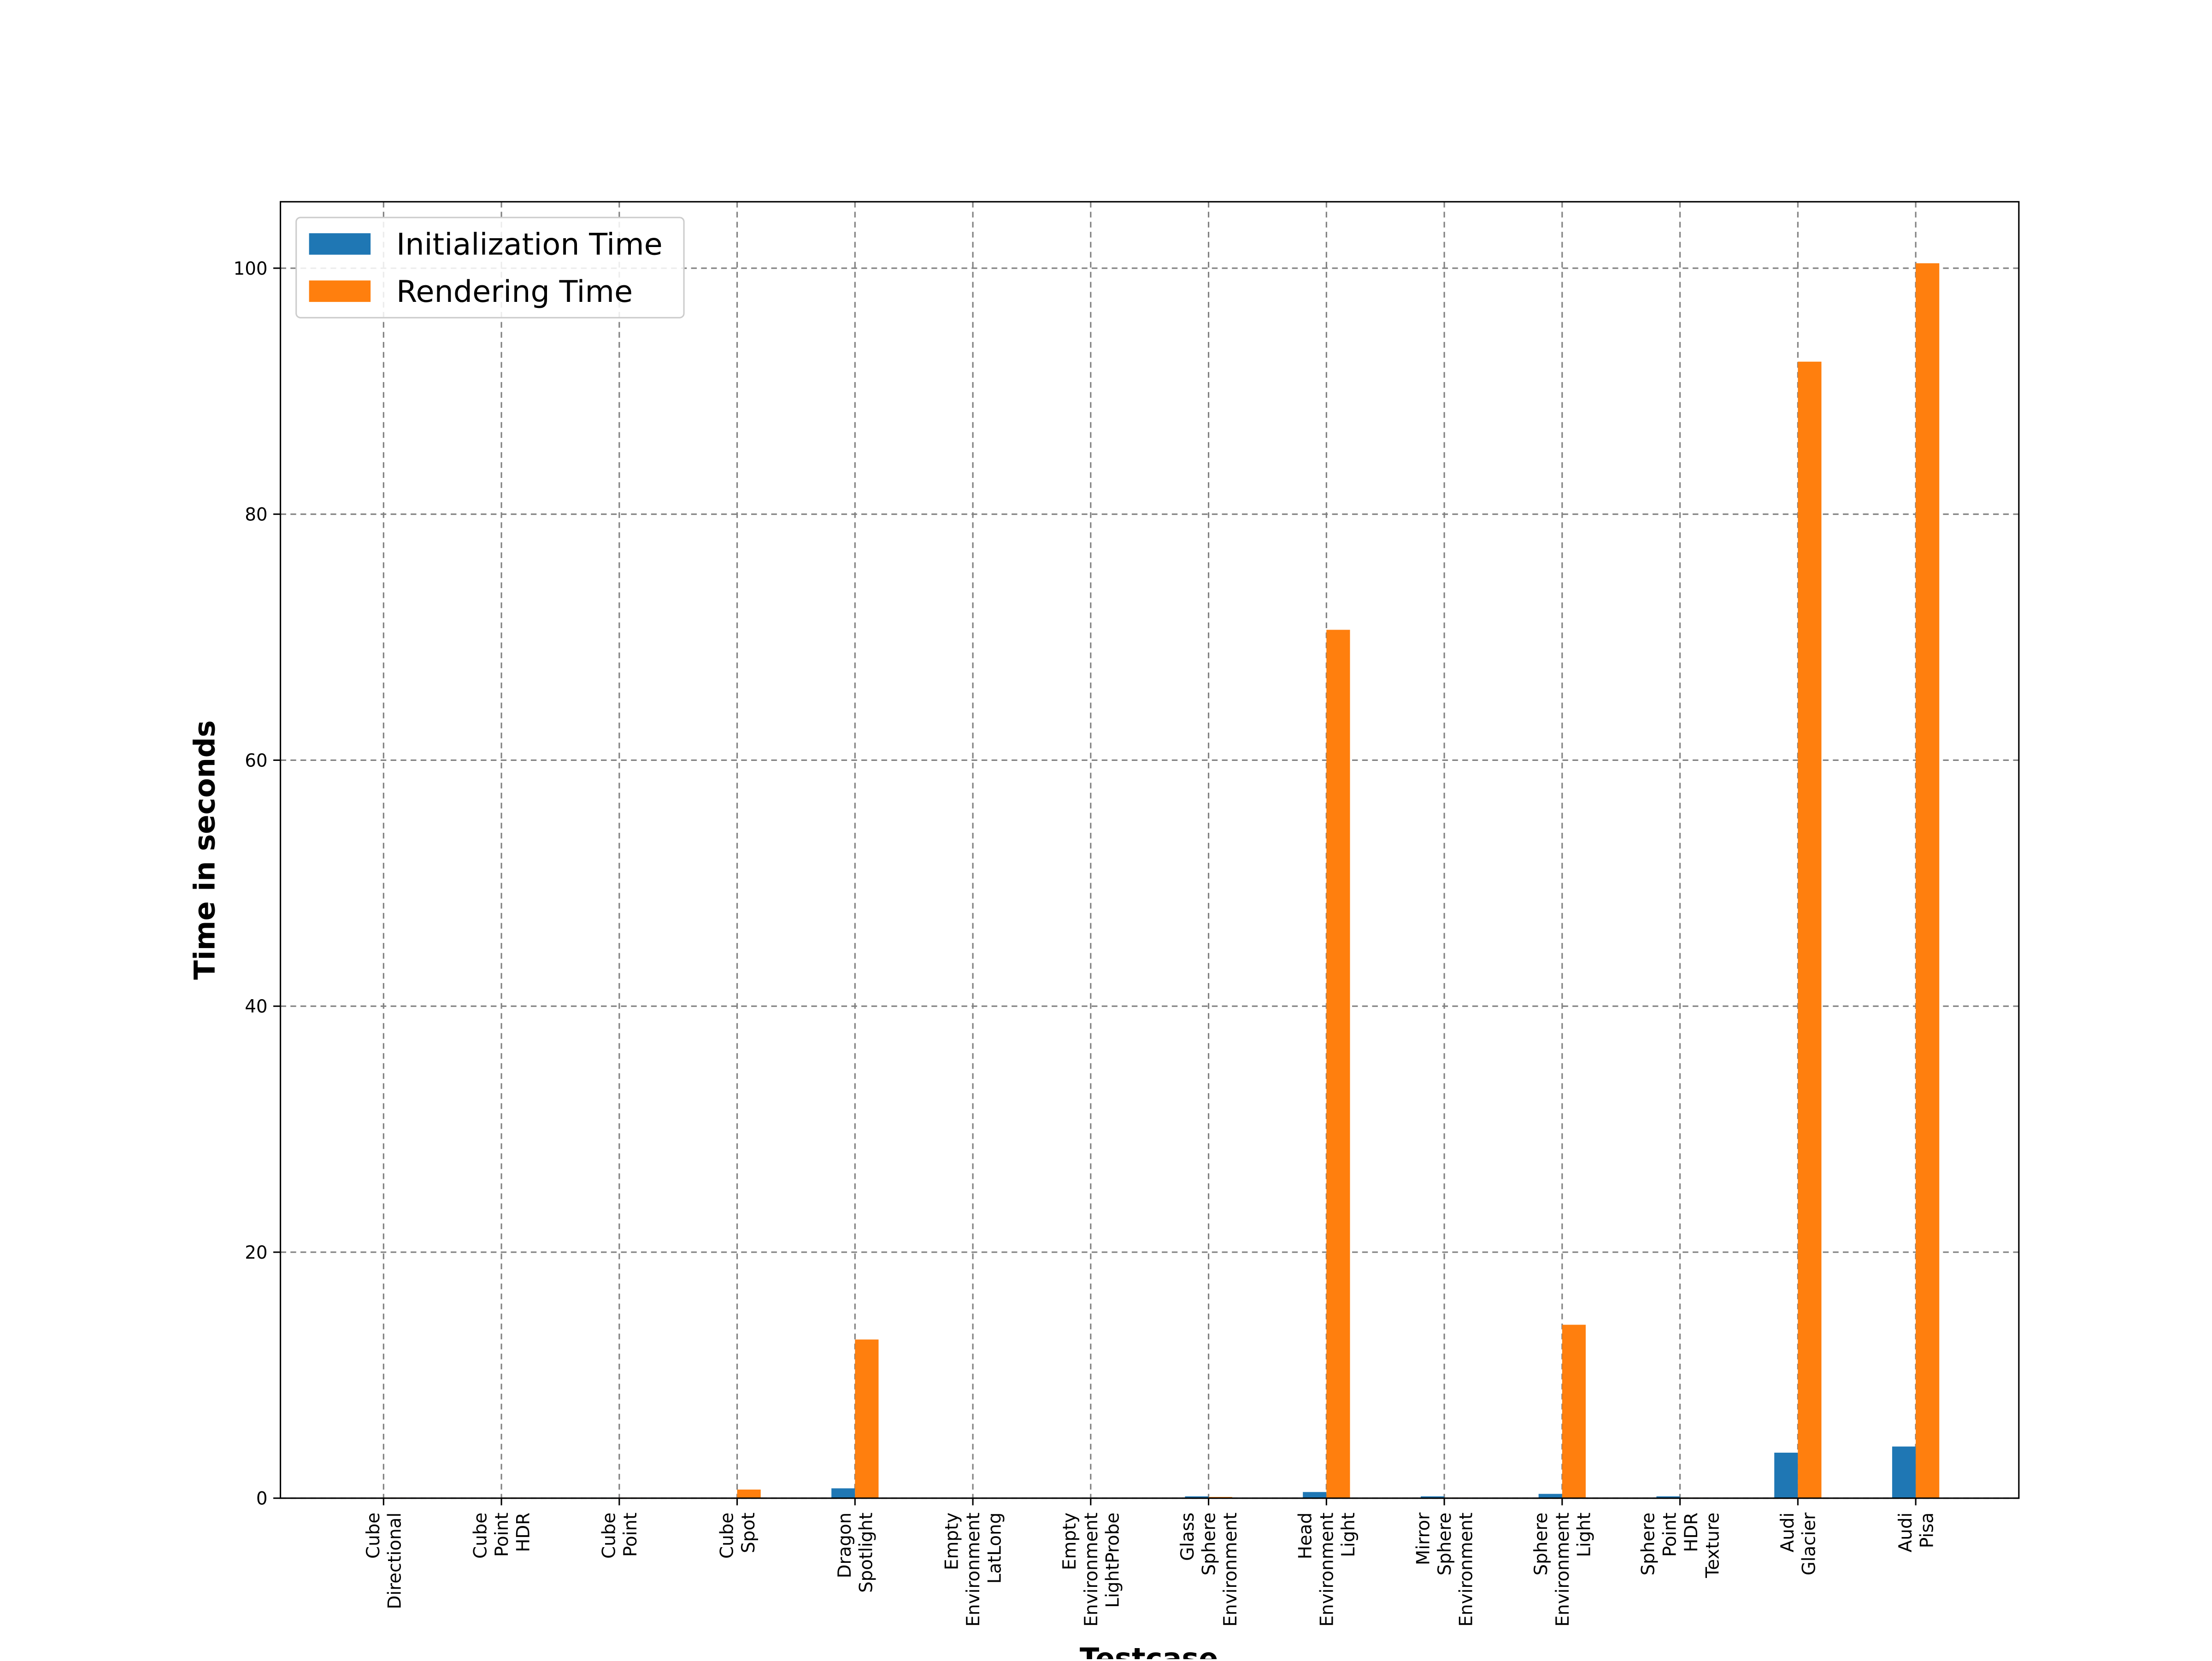  What do you see at coordinates (256, 1253) in the screenshot?
I see `y-tick-label: 20` at bounding box center [256, 1253].